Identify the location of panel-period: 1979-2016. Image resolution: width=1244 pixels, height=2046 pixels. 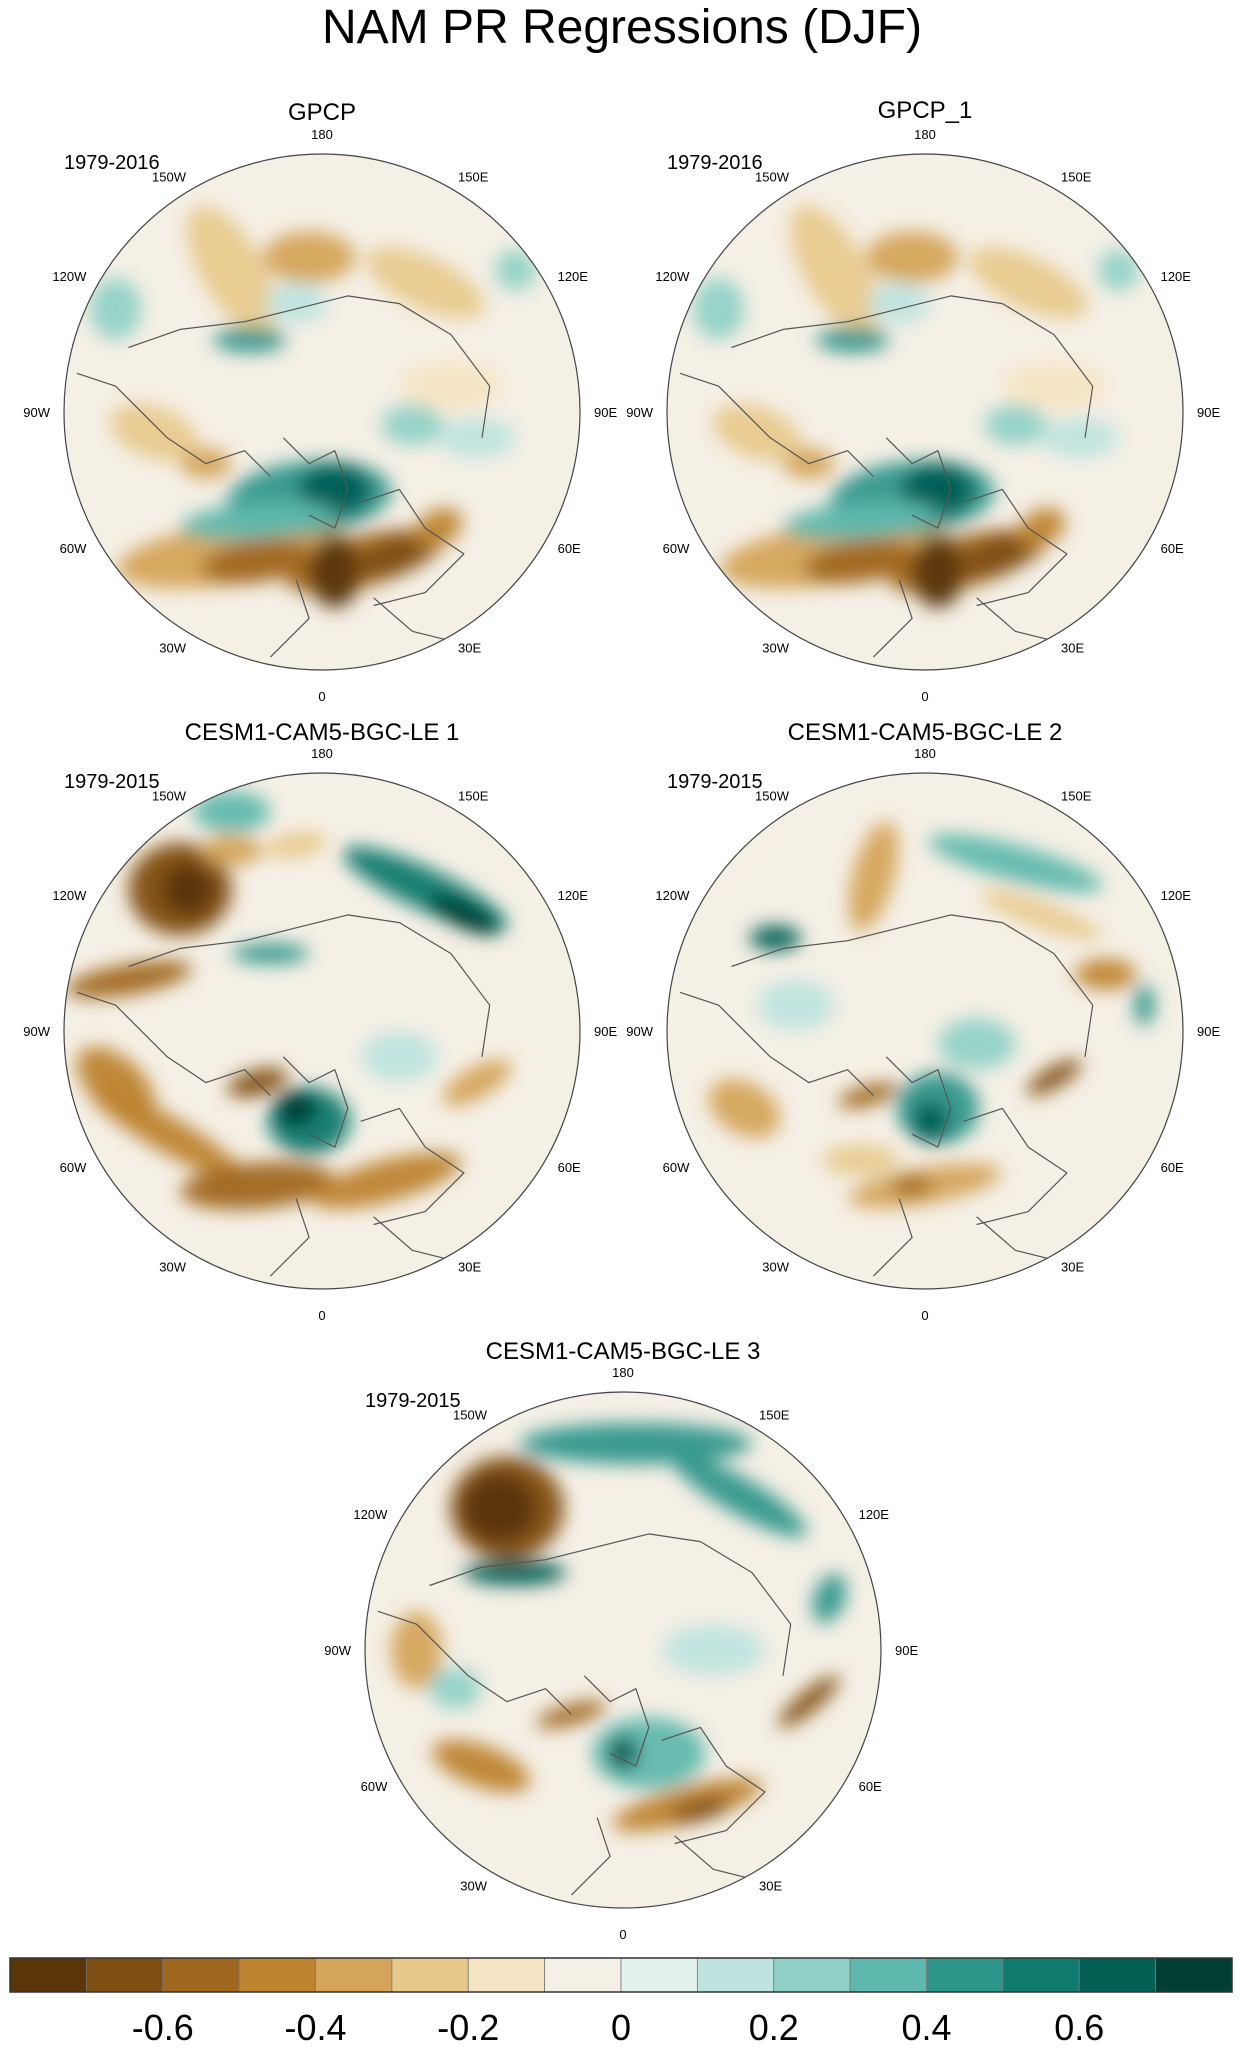
(715, 163).